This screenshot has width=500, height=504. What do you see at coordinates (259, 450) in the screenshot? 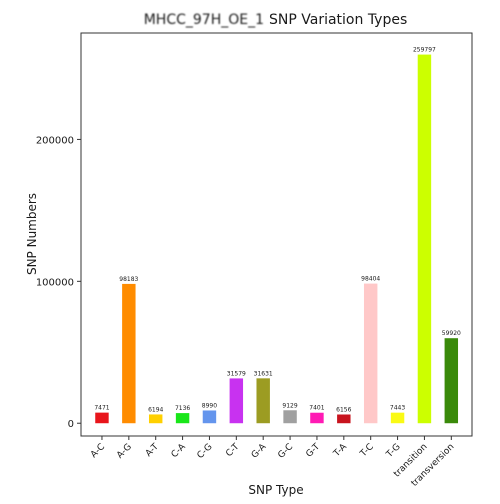
I see `x-tick-label: G-A` at bounding box center [259, 450].